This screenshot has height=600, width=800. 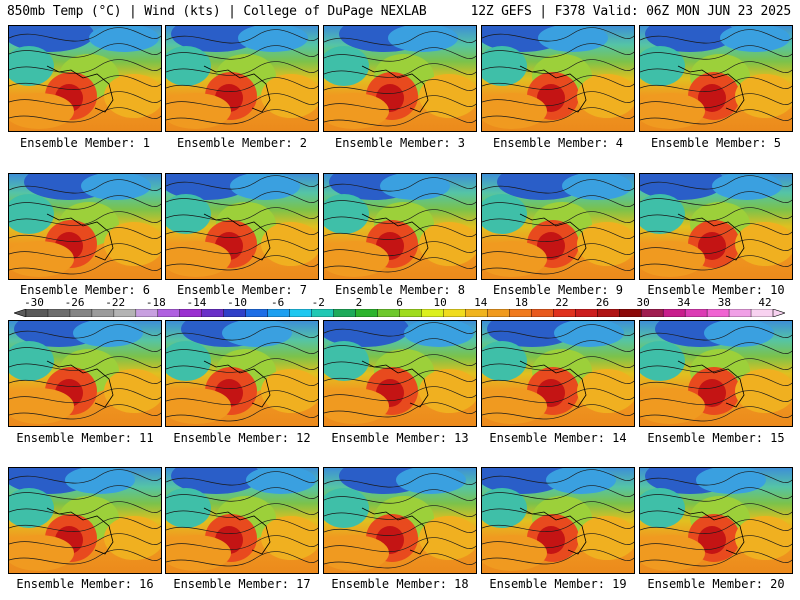 I want to click on temperature-colorbar, so click(x=399, y=313).